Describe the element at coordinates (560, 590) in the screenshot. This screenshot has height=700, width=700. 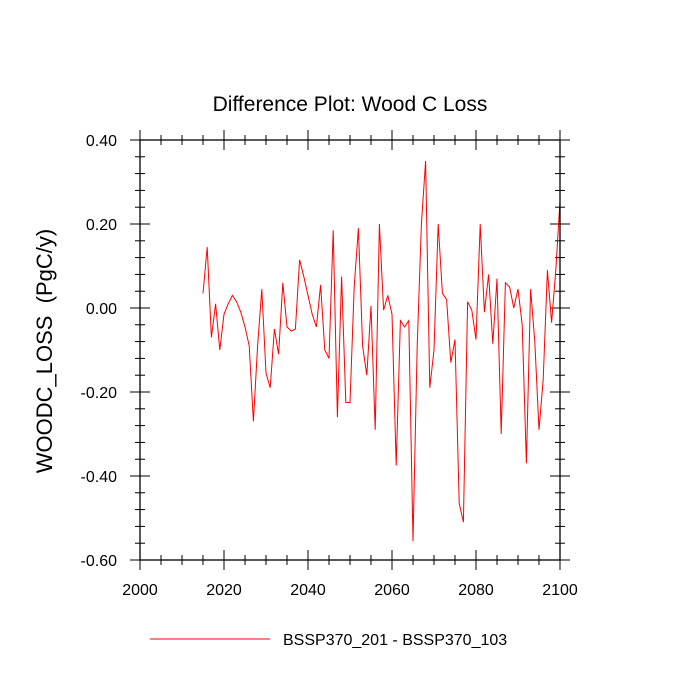
I see `x-tick-label: 2100` at that location.